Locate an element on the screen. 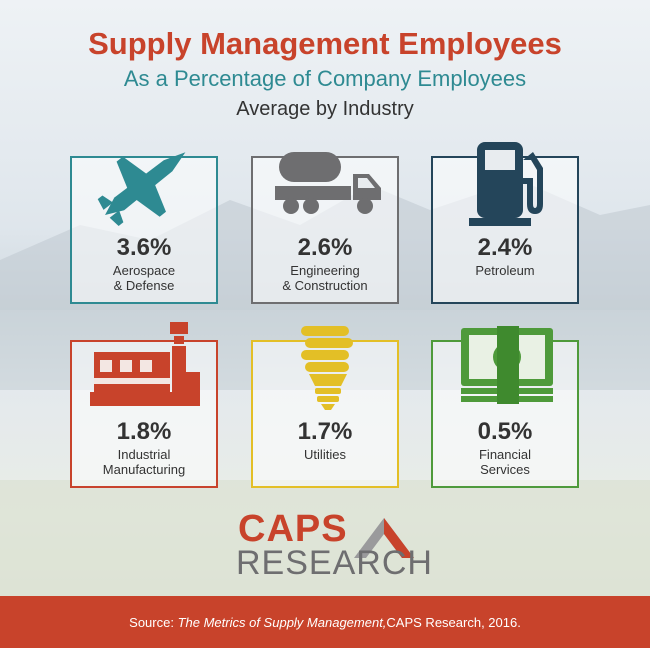 This screenshot has width=650, height=648. card-industrial: 1.8% Industrial Manufacturing is located at coordinates (144, 405).